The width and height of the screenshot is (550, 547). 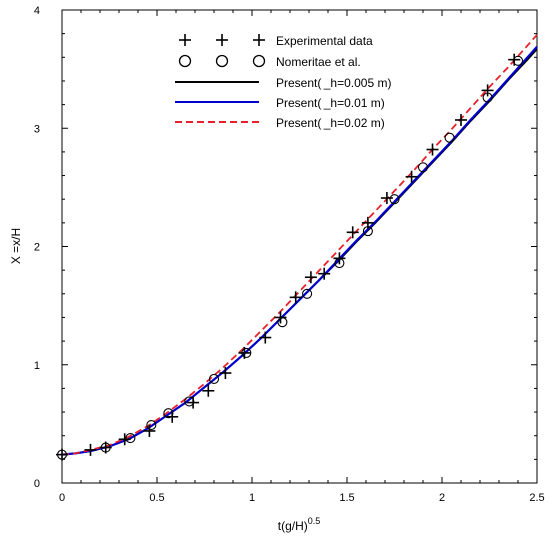 I want to click on y-tick-label: 4, so click(x=37, y=11).